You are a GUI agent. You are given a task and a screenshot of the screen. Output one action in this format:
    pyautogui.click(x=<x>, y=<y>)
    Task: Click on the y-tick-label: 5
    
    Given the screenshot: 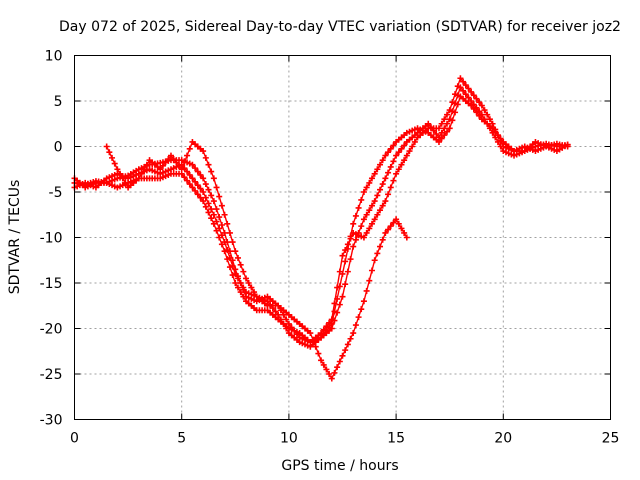 What is the action you would take?
    pyautogui.click(x=58, y=102)
    